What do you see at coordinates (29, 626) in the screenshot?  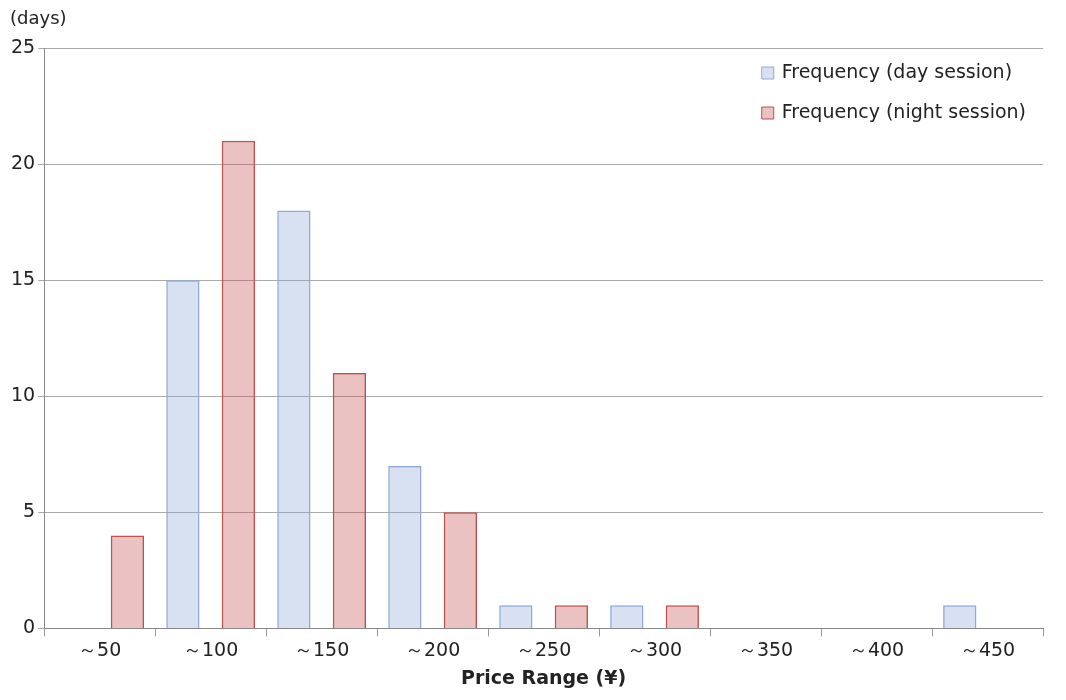 I see `y-tick-label: 0` at bounding box center [29, 626].